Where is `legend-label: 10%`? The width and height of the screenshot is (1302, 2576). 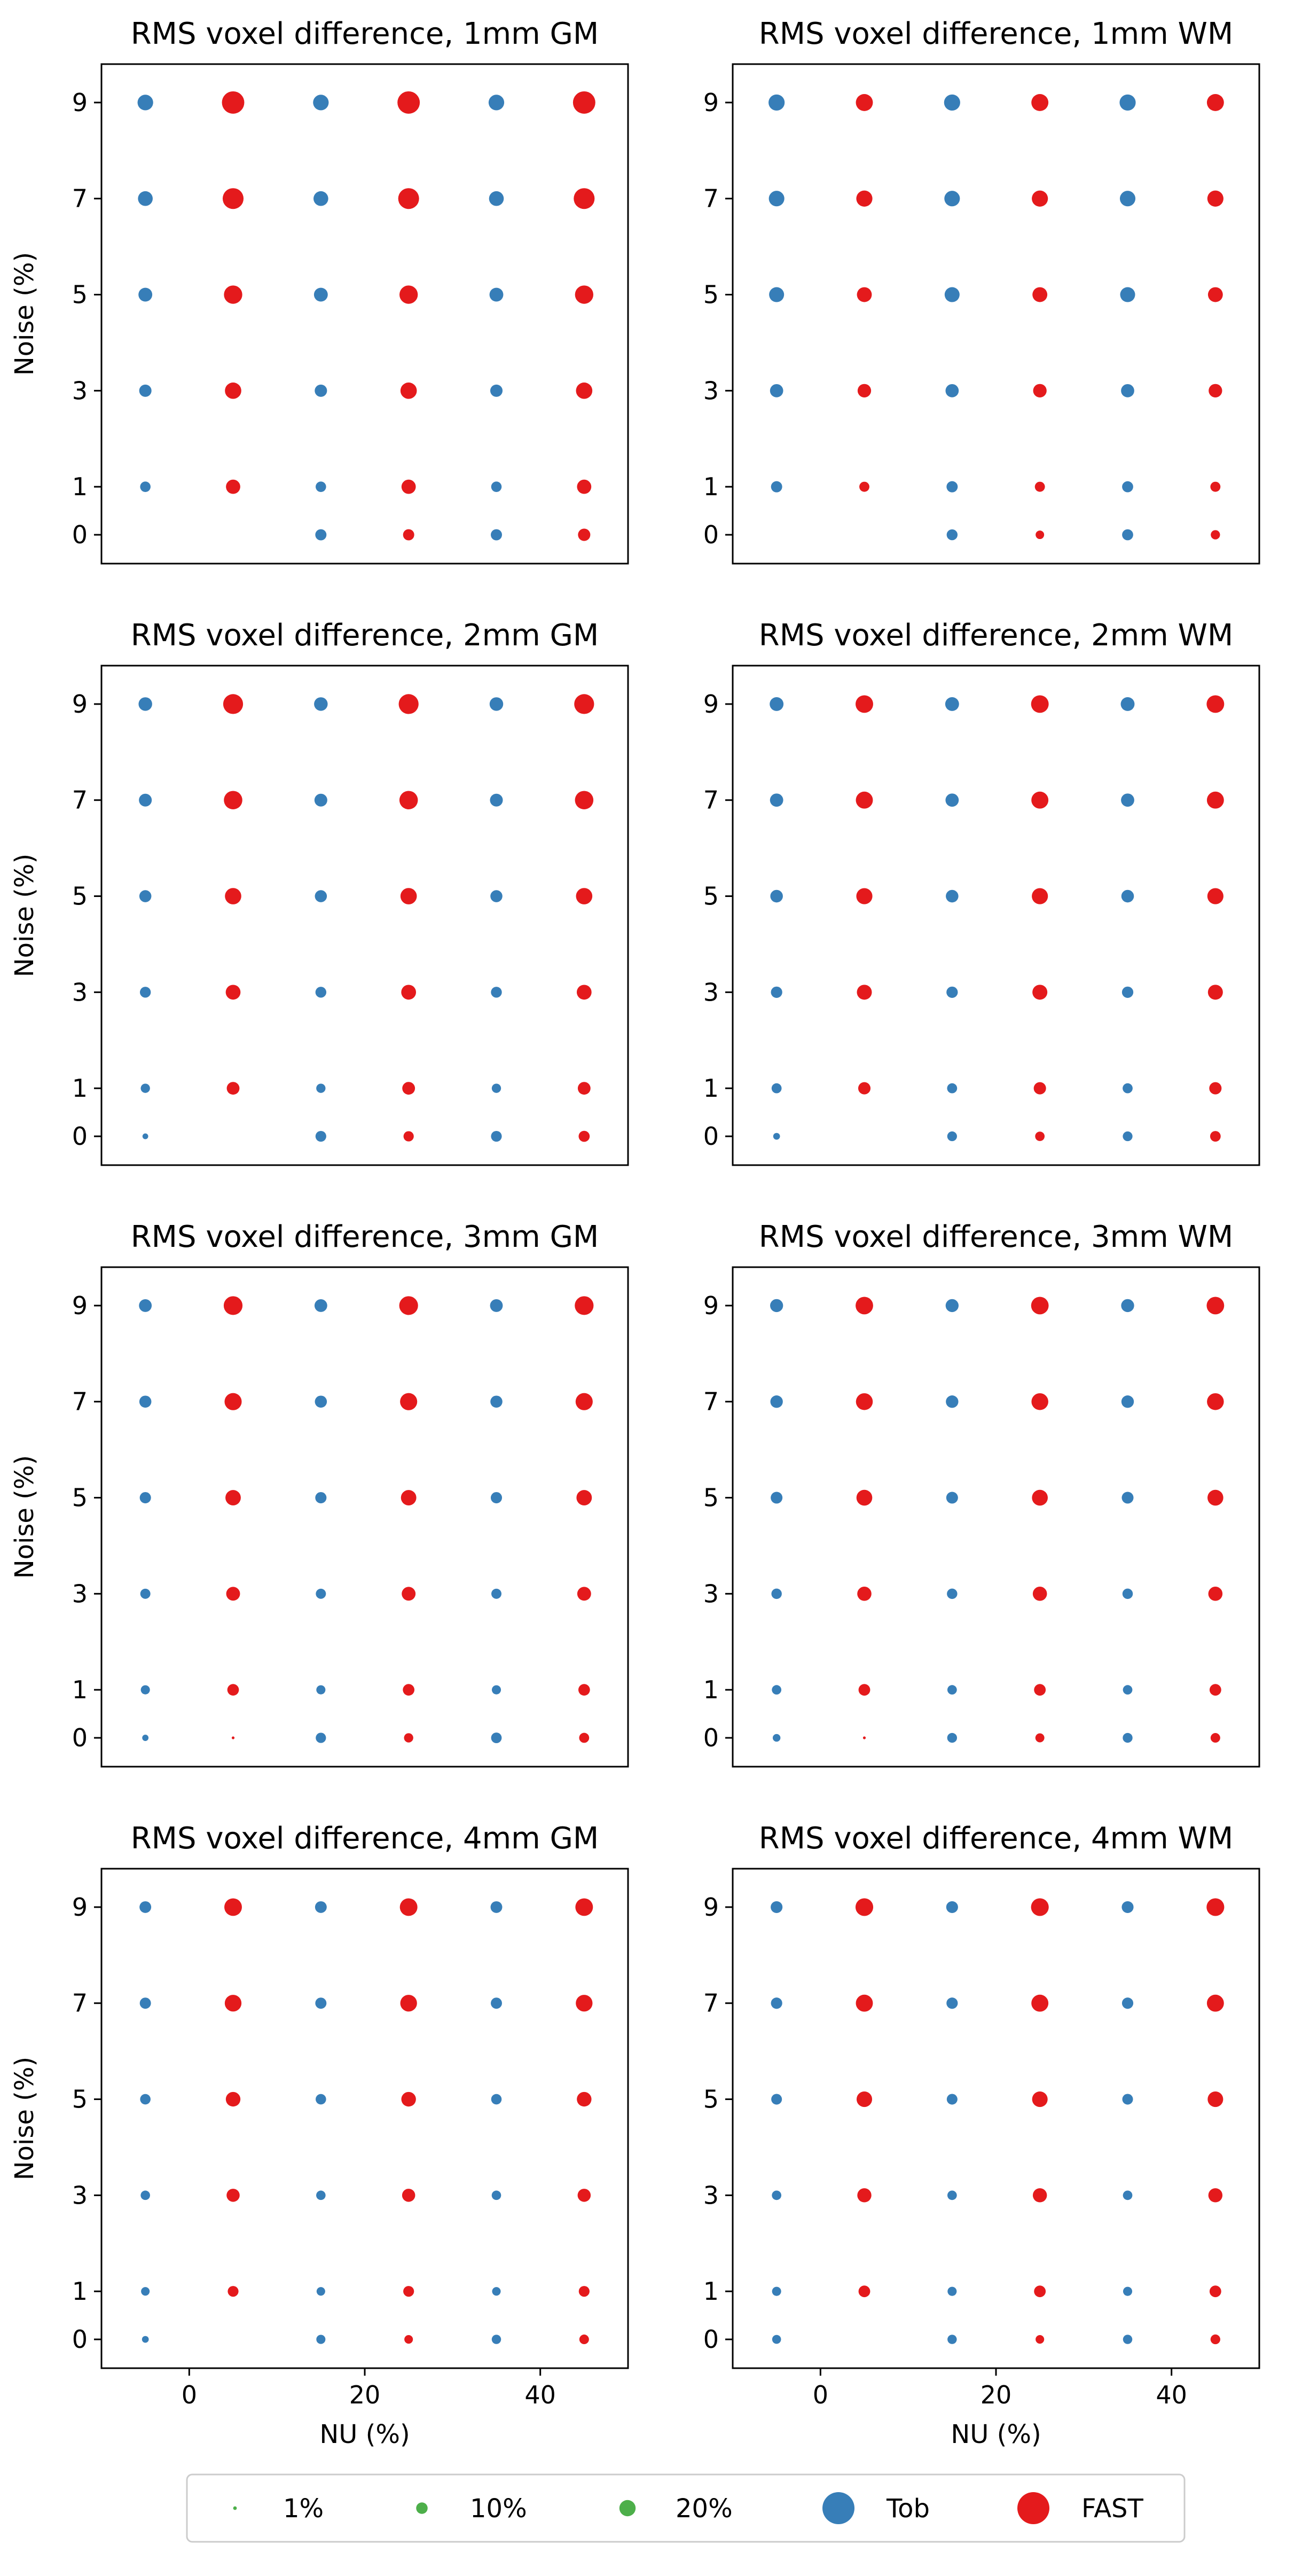
legend-label: 10% is located at coordinates (498, 2509).